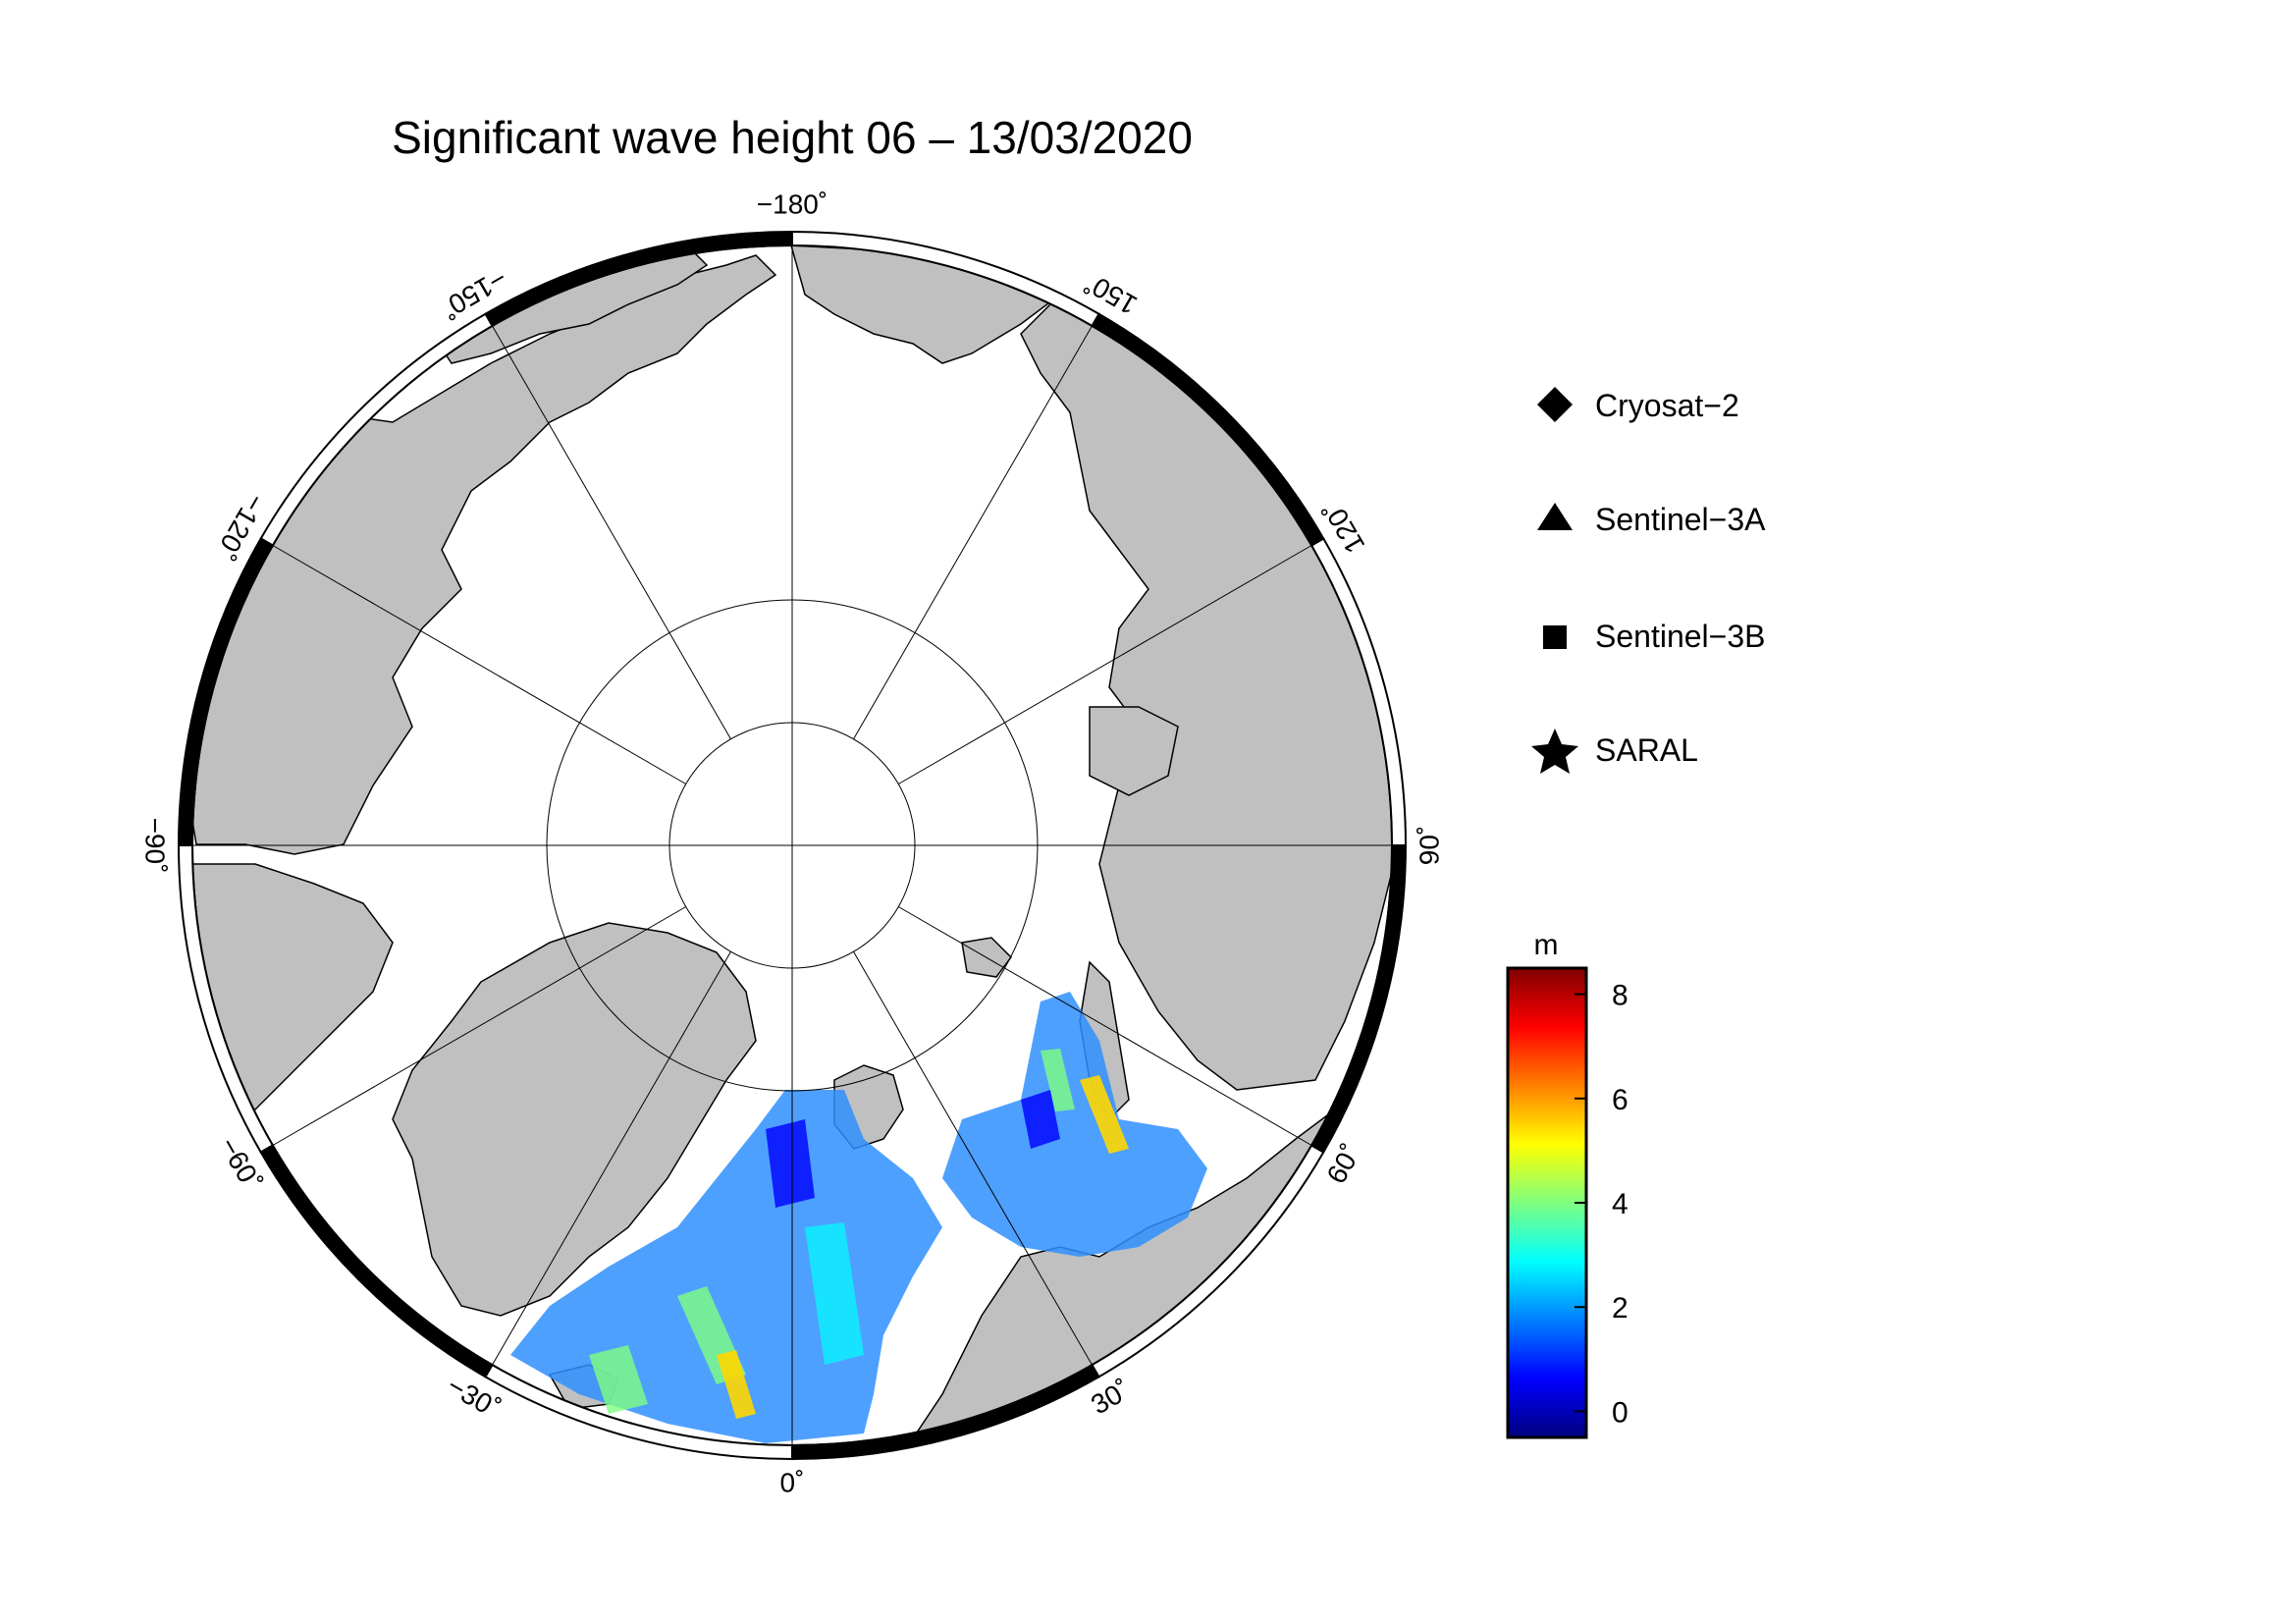  What do you see at coordinates (945, 279) in the screenshot?
I see `frame-segment` at bounding box center [945, 279].